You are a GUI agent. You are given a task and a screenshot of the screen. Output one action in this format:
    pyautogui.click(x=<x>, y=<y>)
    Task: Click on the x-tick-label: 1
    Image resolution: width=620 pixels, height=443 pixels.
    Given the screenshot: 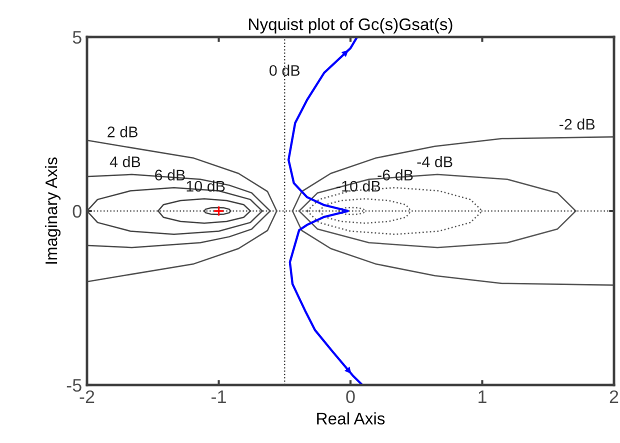 What is the action you would take?
    pyautogui.click(x=482, y=396)
    